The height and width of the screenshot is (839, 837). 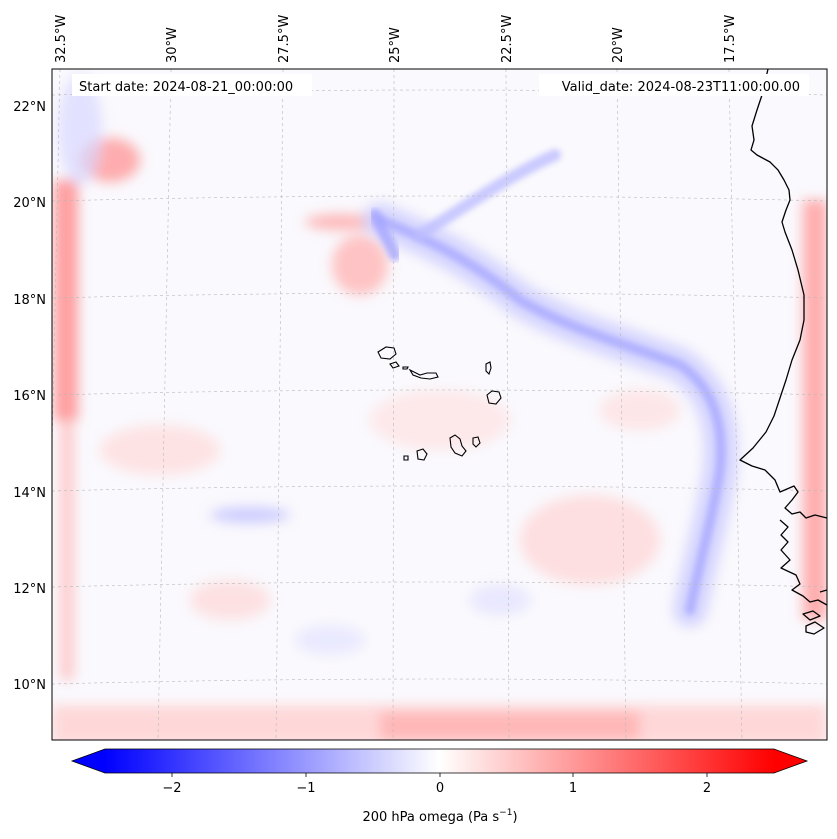 What do you see at coordinates (430, 817) in the screenshot?
I see `colorbar-label-main: 200 hPa omega (Pa s` at bounding box center [430, 817].